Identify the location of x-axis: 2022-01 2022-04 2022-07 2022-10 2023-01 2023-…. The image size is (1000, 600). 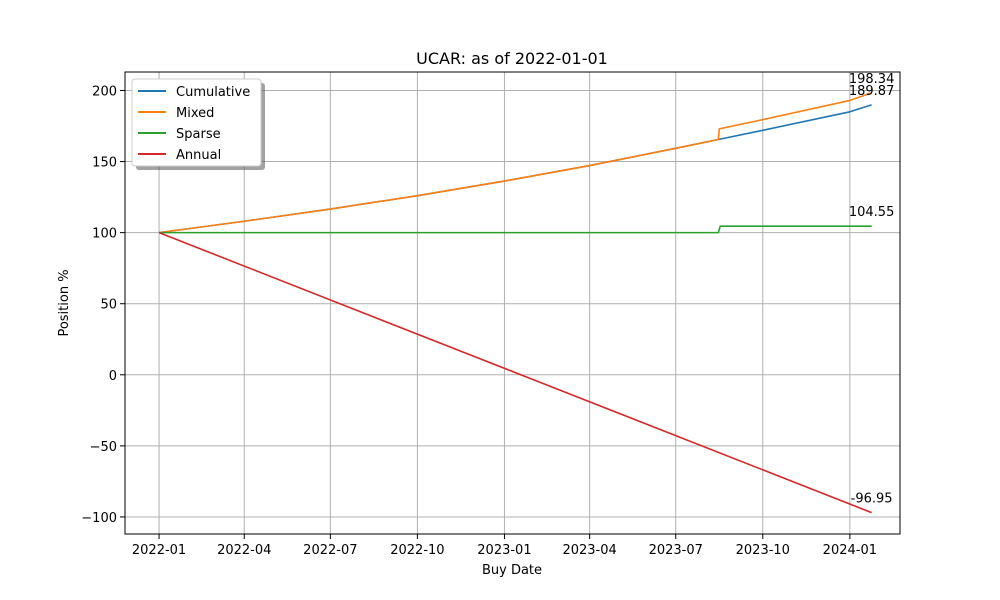
(504, 546).